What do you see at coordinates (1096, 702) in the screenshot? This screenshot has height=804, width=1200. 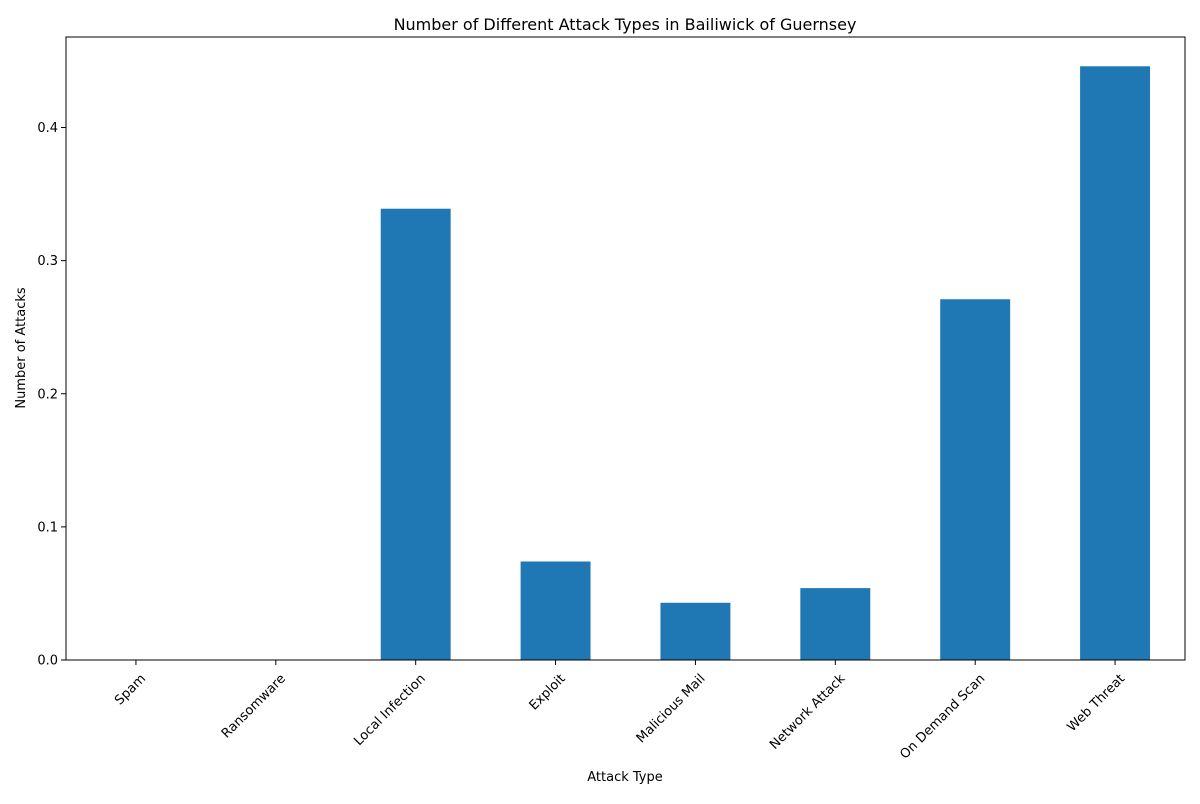 I see `x-tick-label: Web Threat` at bounding box center [1096, 702].